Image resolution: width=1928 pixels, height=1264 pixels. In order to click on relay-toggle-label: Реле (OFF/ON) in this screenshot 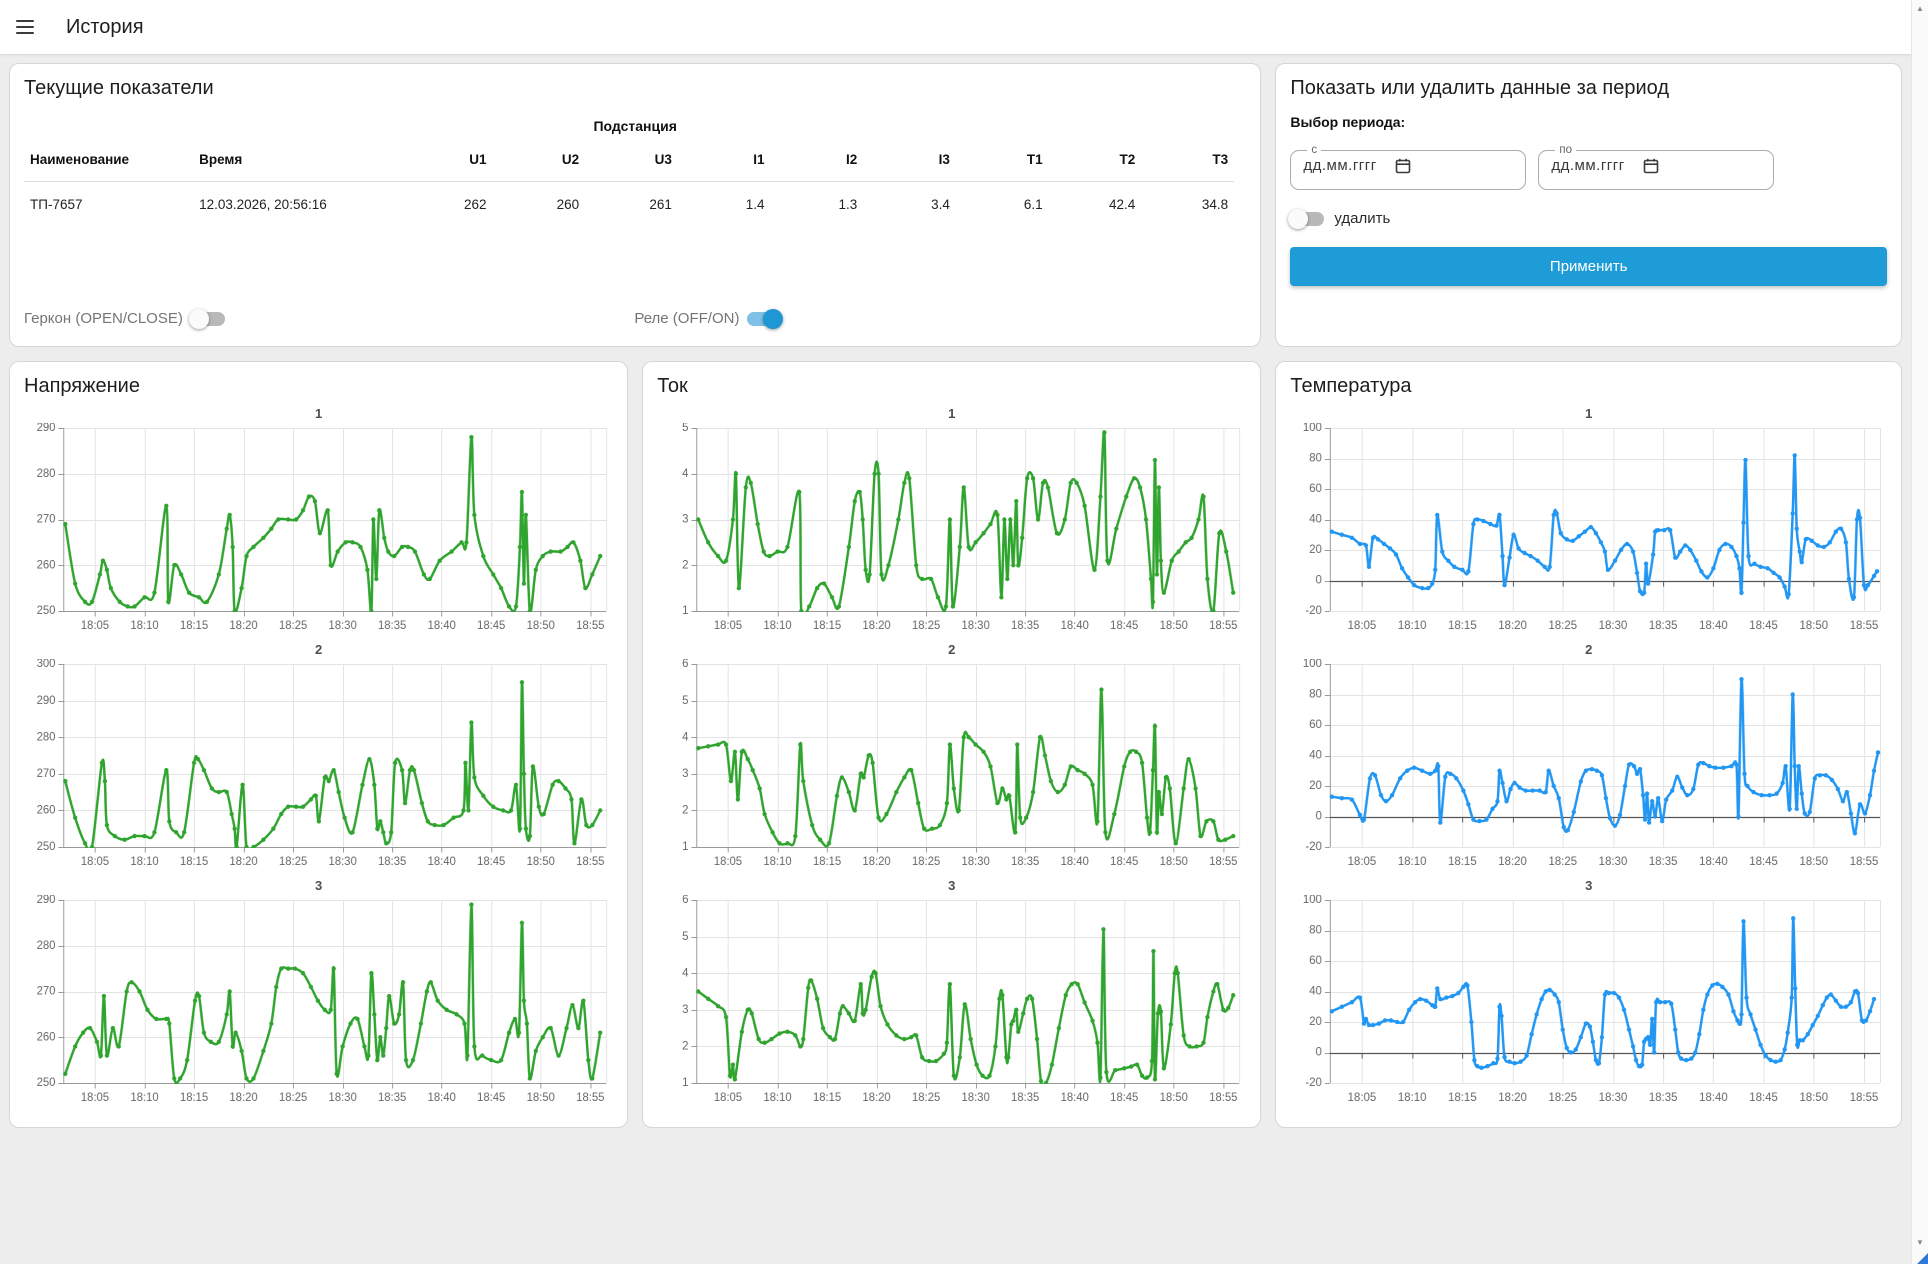, I will do `click(687, 318)`.